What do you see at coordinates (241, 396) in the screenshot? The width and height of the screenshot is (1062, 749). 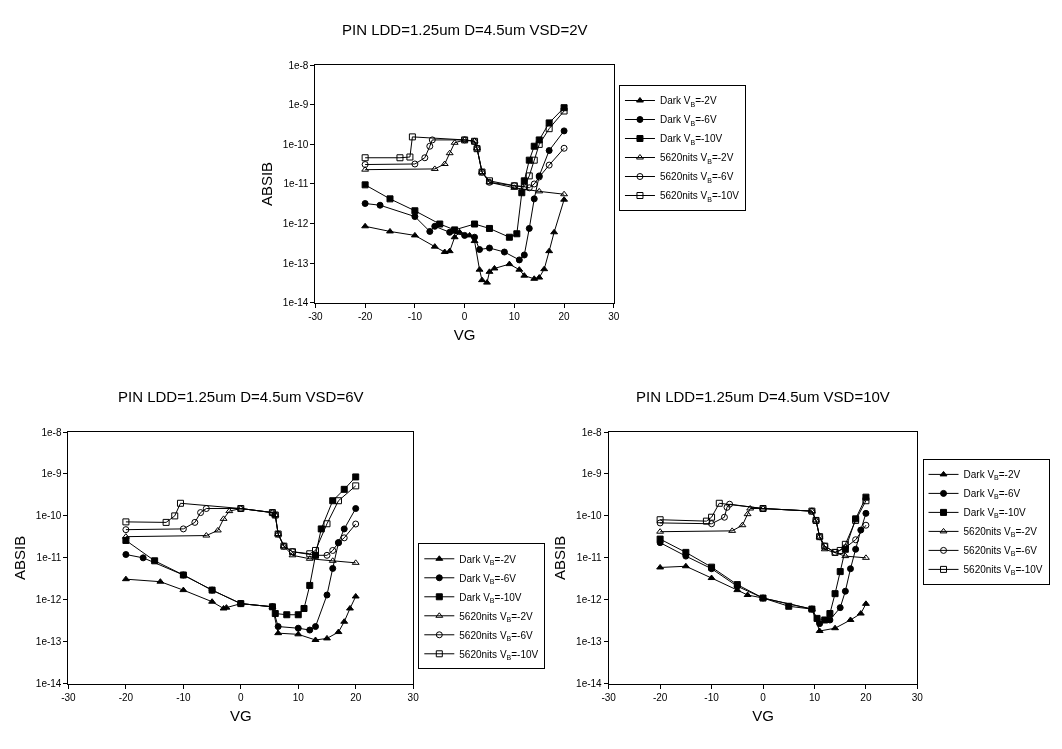 I see `chart-title: PIN LDD=1.25um D=4.5um VSD=6V` at bounding box center [241, 396].